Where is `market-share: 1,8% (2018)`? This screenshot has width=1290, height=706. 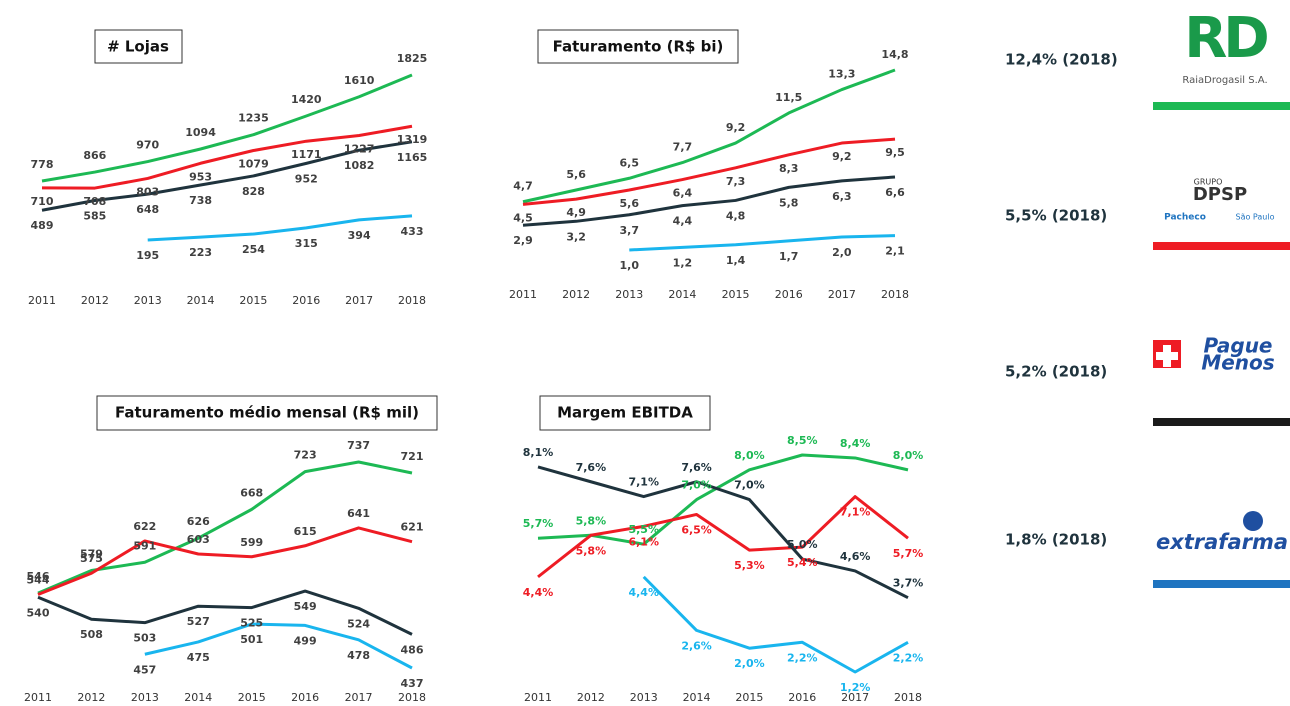 market-share: 1,8% (2018) is located at coordinates (1056, 540).